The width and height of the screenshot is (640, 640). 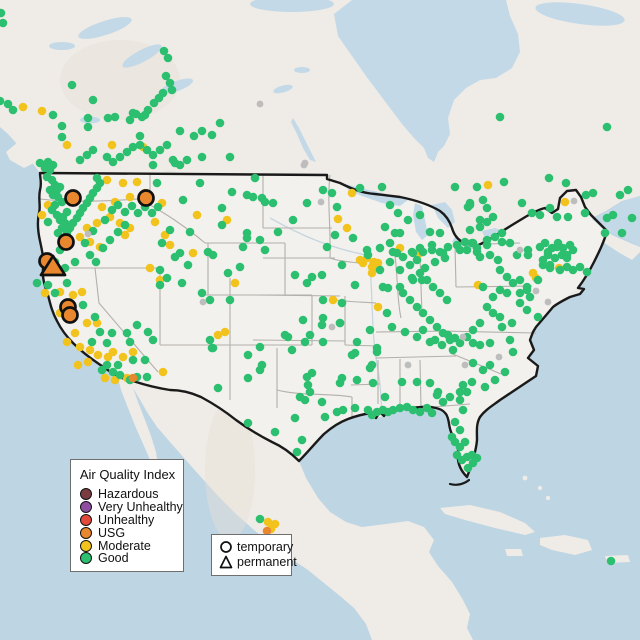 What do you see at coordinates (146, 198) in the screenshot?
I see `temporary-monitor-marker` at bounding box center [146, 198].